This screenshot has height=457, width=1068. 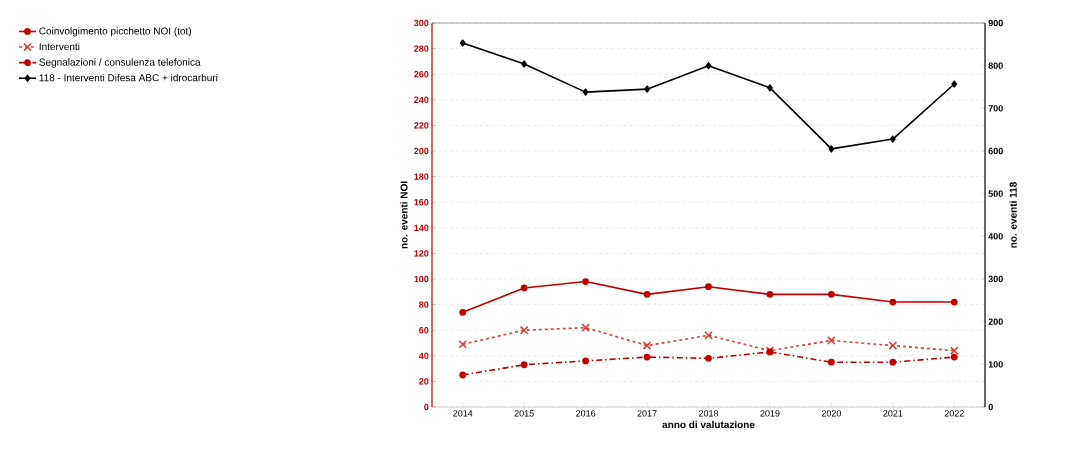 What do you see at coordinates (647, 413) in the screenshot?
I see `x-tick-label: 2017` at bounding box center [647, 413].